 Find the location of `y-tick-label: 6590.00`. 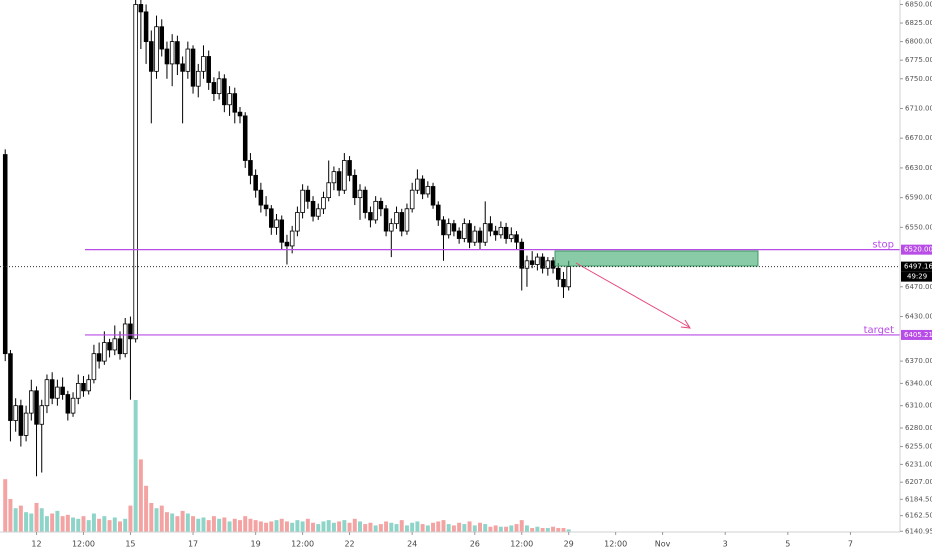

y-tick-label: 6590.00 is located at coordinates (918, 198).